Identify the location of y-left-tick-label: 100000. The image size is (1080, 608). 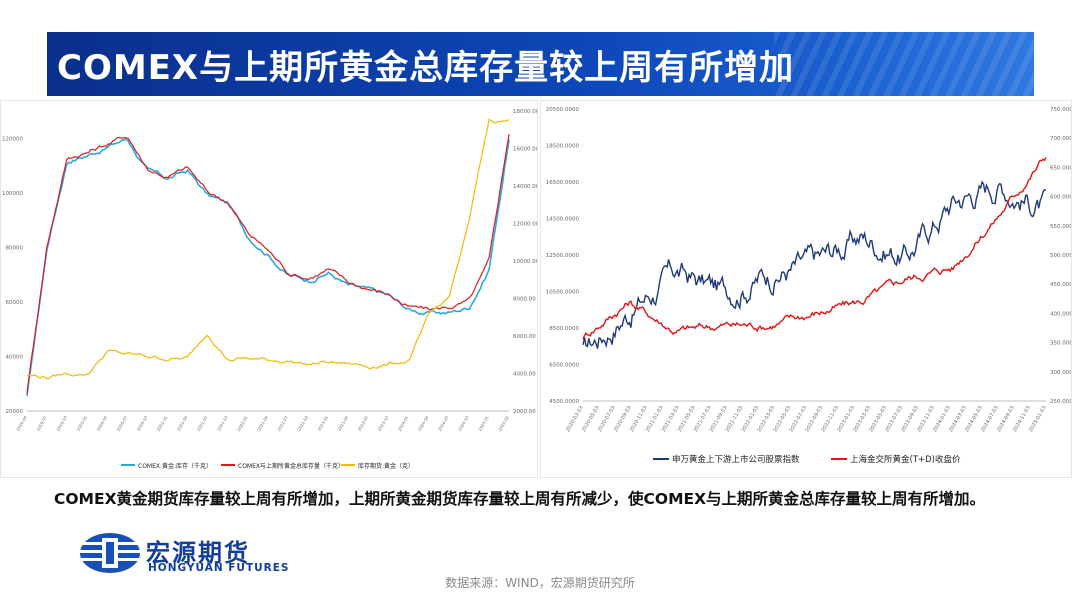
(12, 194).